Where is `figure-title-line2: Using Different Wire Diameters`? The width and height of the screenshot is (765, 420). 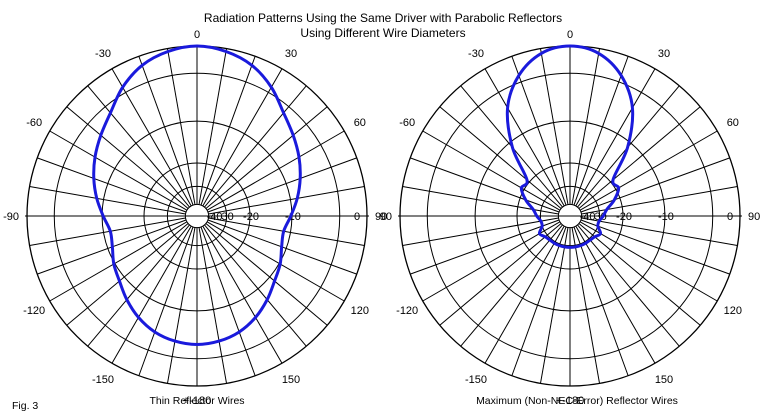
figure-title-line2: Using Different Wire Diameters is located at coordinates (382, 33).